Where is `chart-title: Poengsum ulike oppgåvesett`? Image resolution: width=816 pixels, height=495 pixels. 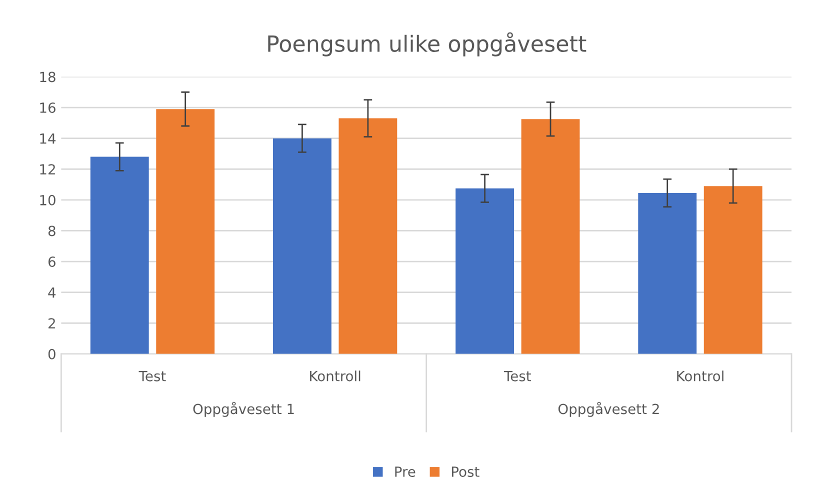 chart-title: Poengsum ulike oppgåvesett is located at coordinates (427, 44).